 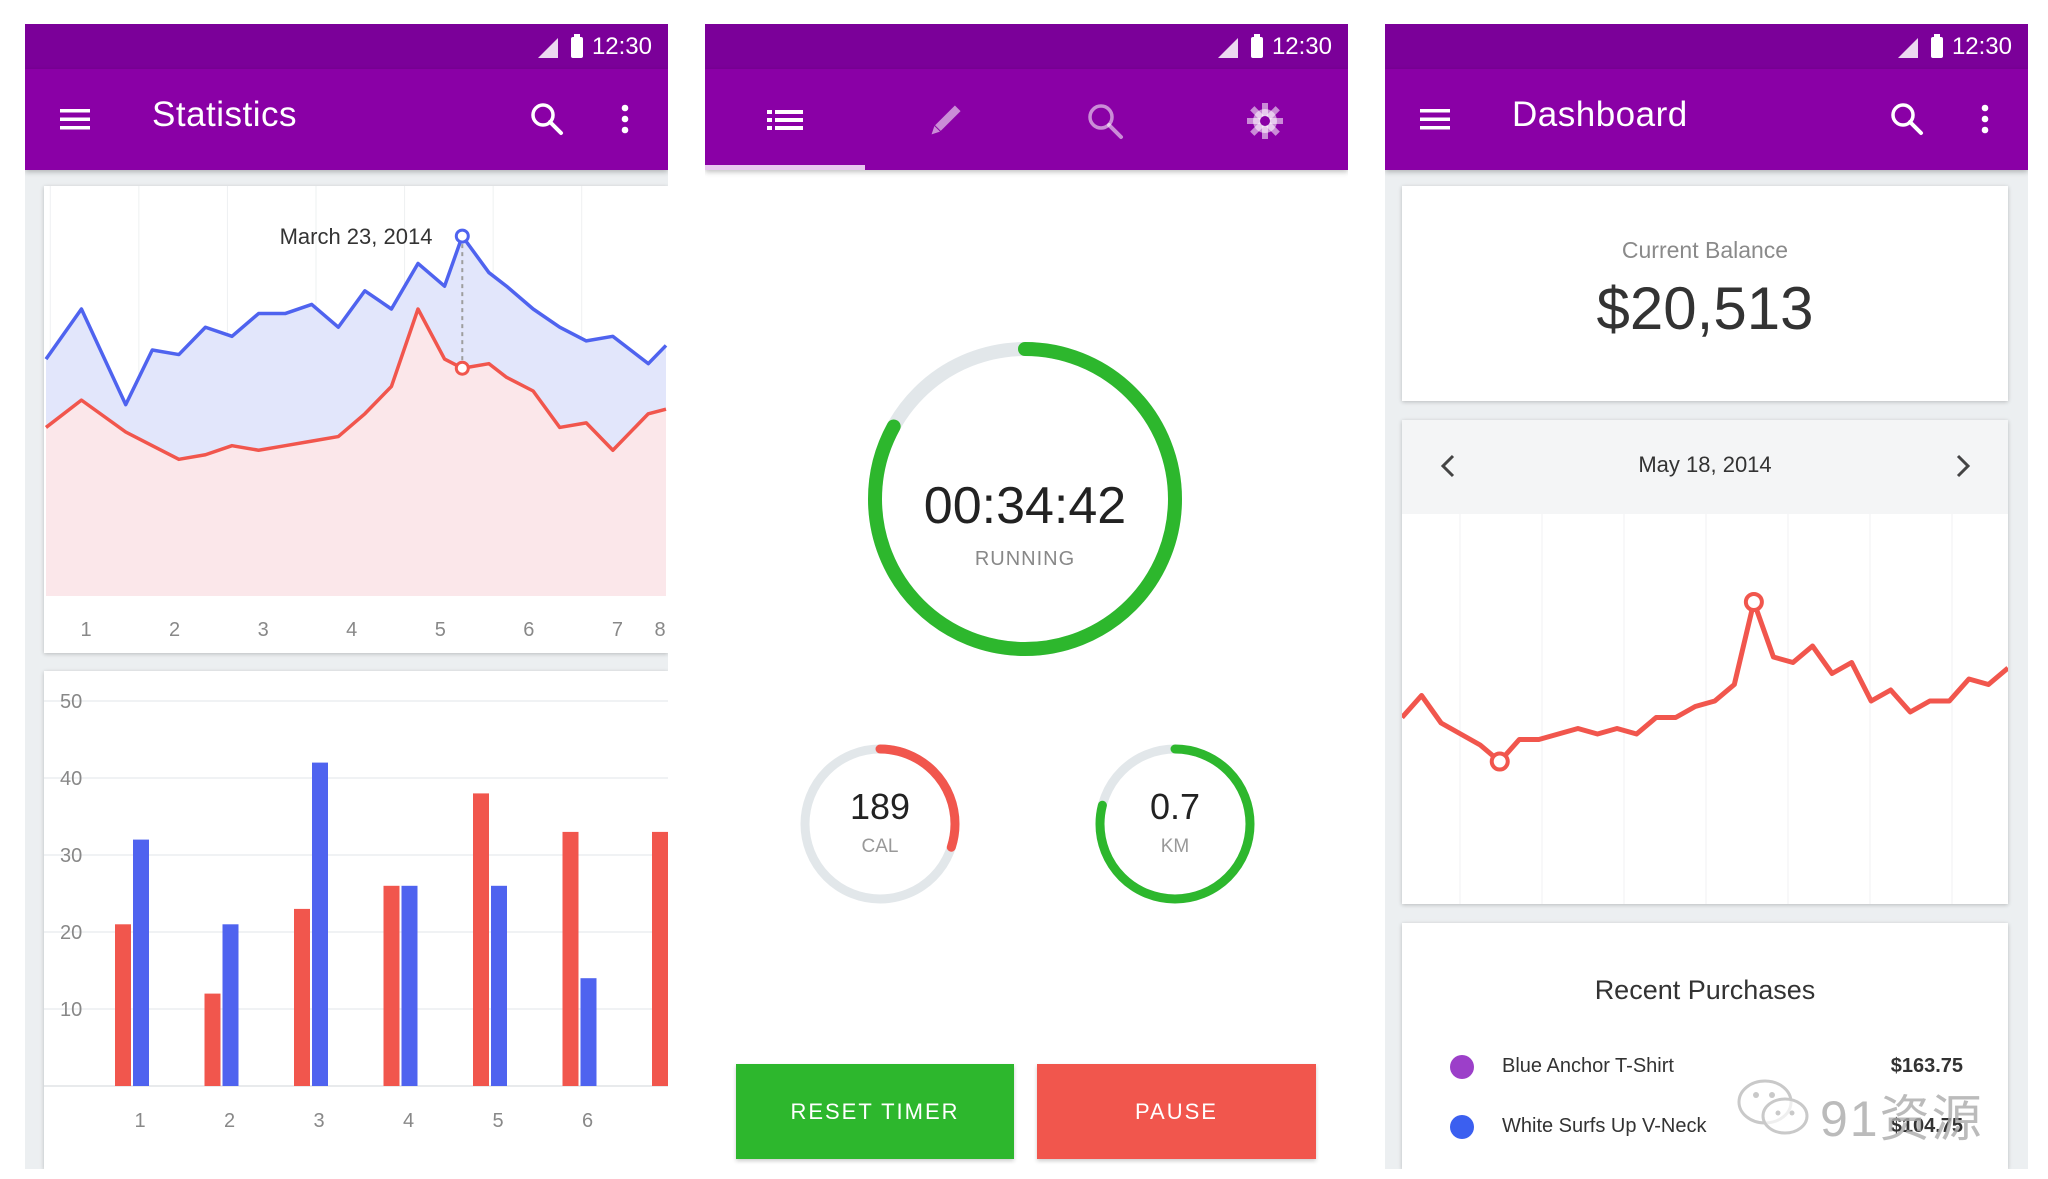 I want to click on balance-card: Current Balance $20,513, so click(x=1705, y=293).